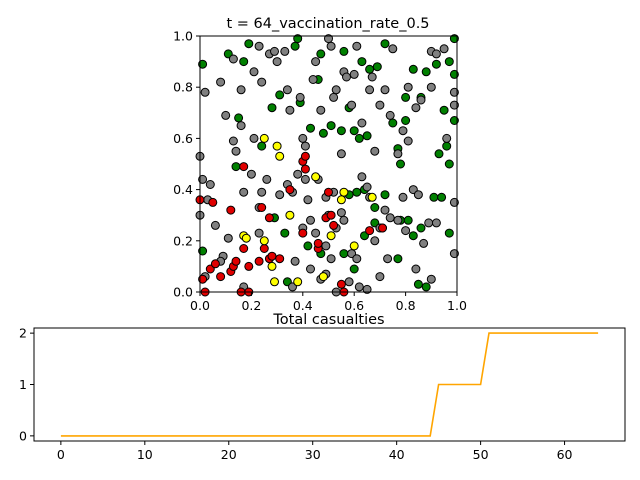 This screenshot has height=480, width=640. Describe the element at coordinates (328, 302) in the screenshot. I see `scatter-x-axis: 0.0 0.2 0.4 0.6 0.8 1.0` at that location.